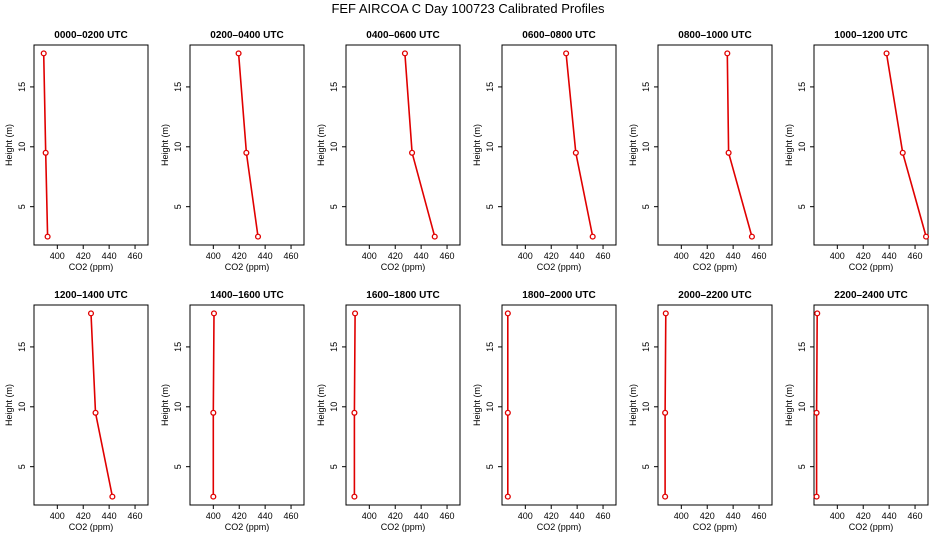  Describe the element at coordinates (246, 295) in the screenshot. I see `panel-title: 1400–1600 UTC` at that location.